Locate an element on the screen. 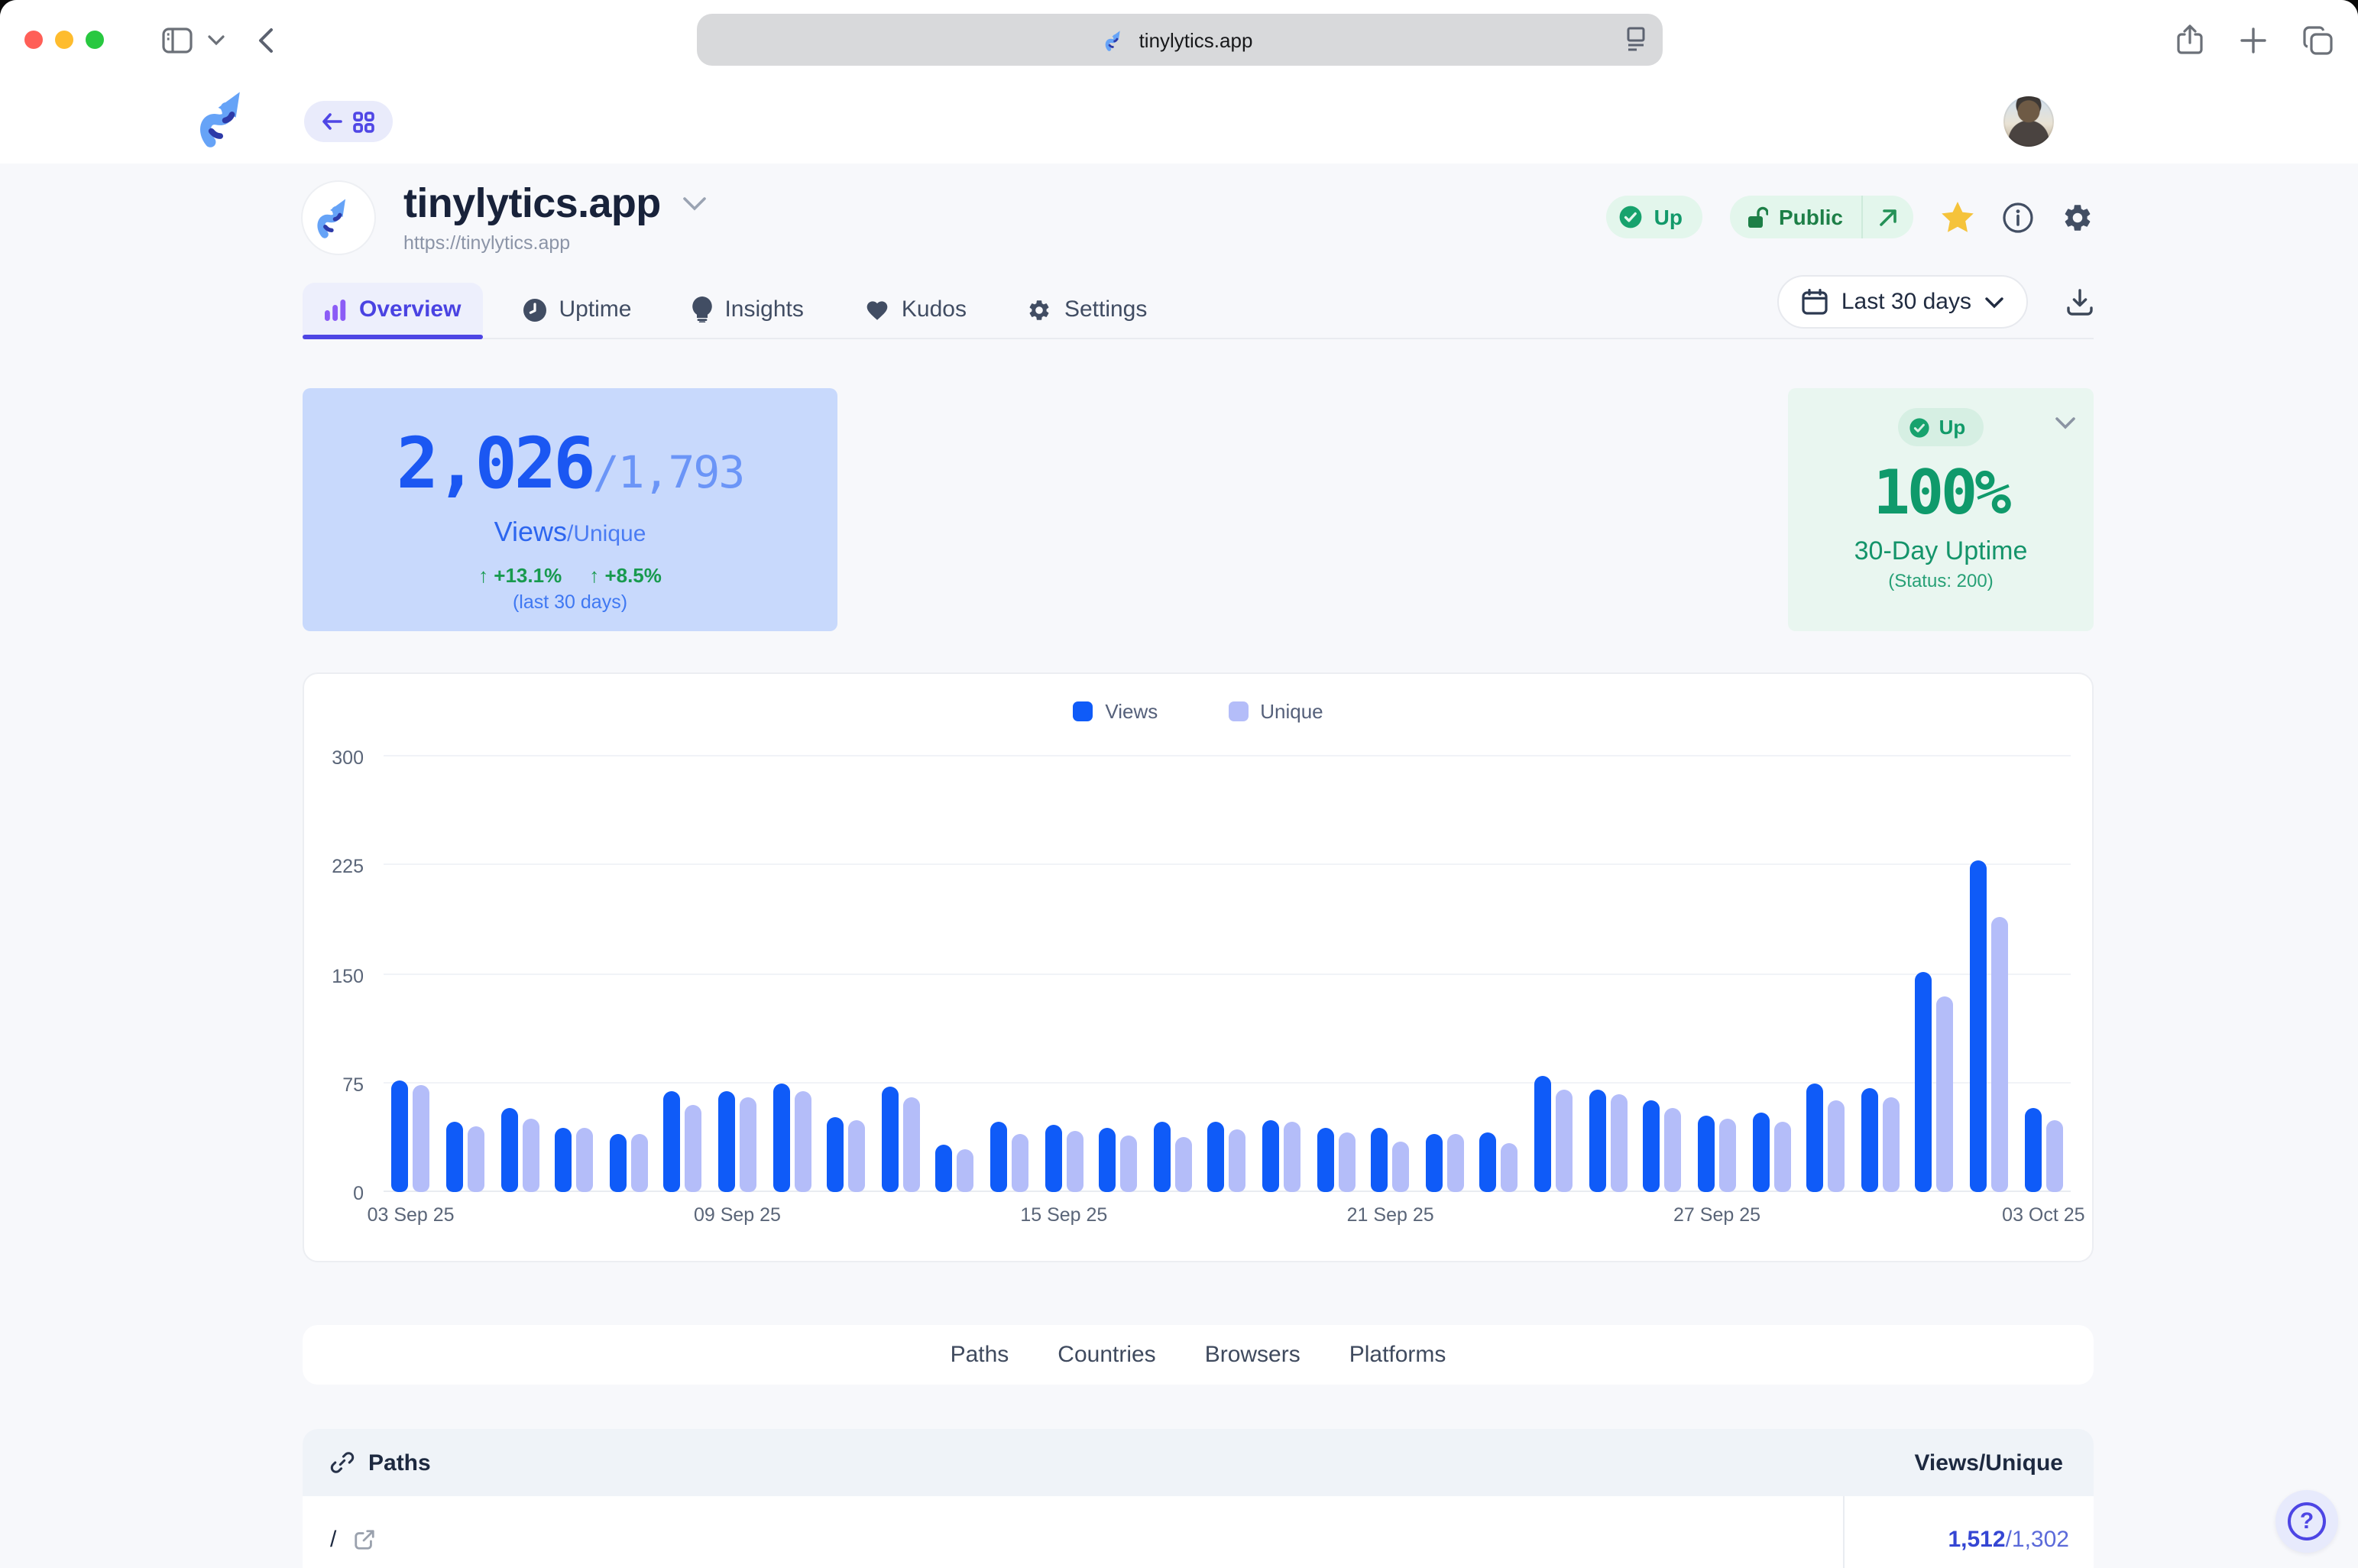  tab-overview: Overview is located at coordinates (393, 311).